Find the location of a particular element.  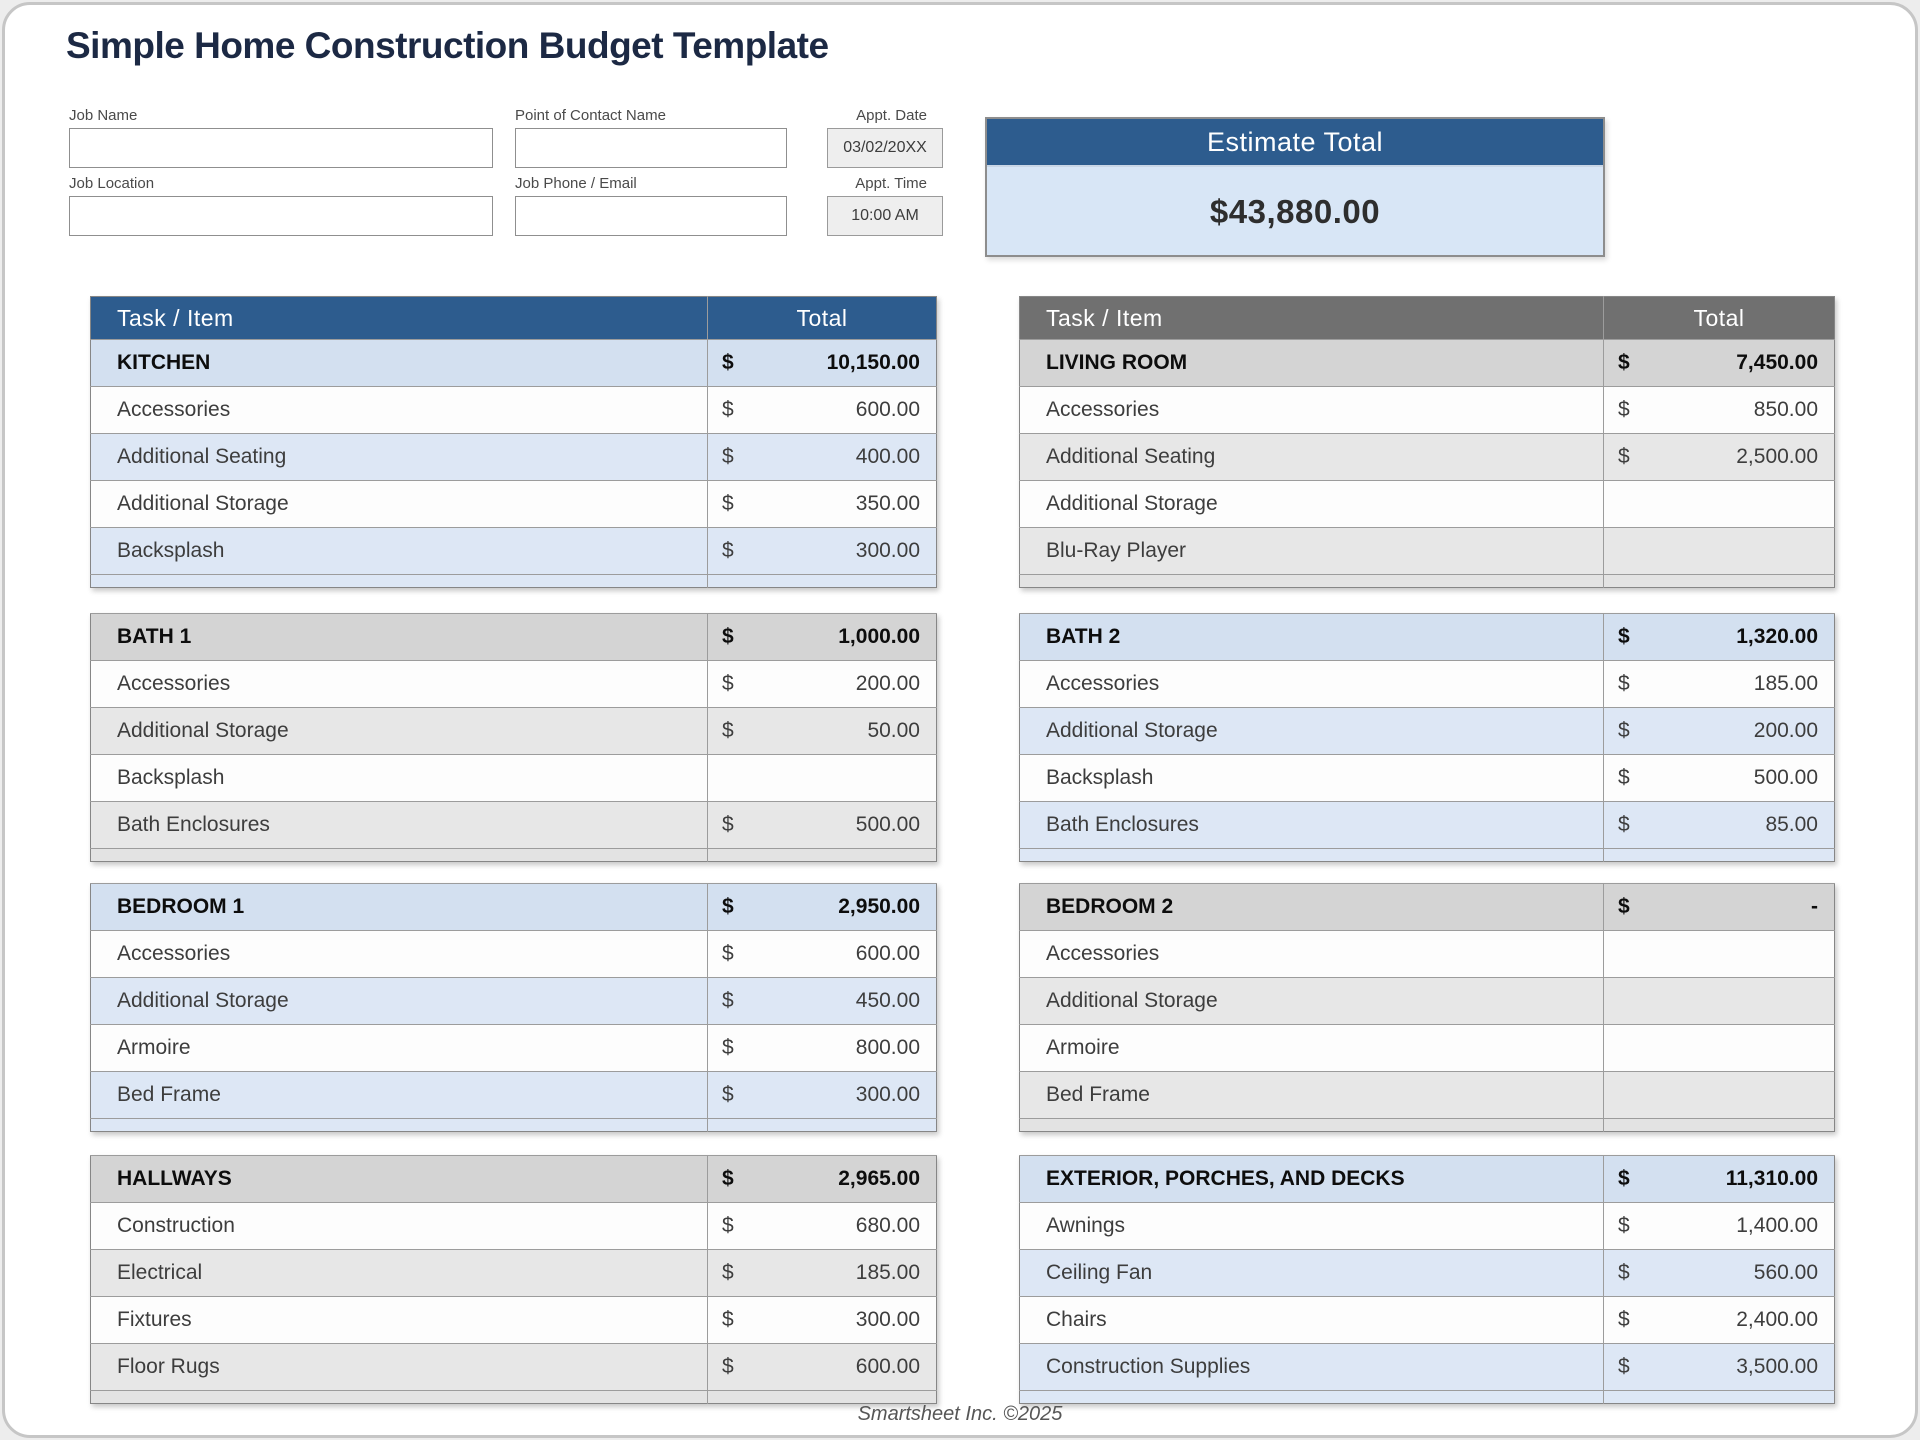

section-total: 2,950.00 is located at coordinates (879, 906).